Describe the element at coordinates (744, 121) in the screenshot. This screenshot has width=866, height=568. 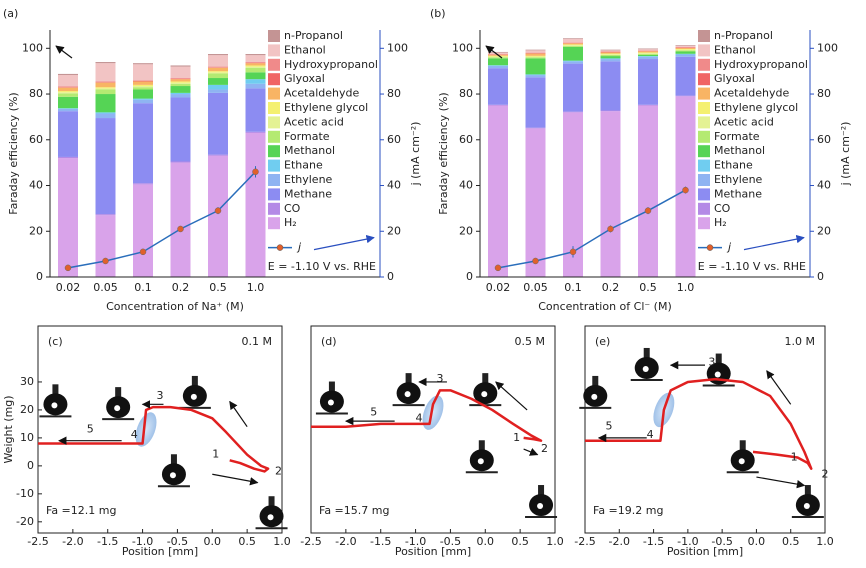
I see `legend-label: Acetic acid` at that location.